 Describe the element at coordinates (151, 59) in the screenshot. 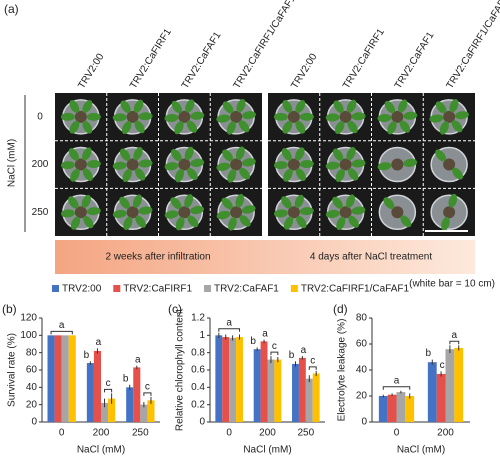

I see `column-label: TRV2:CaFIRF1` at that location.